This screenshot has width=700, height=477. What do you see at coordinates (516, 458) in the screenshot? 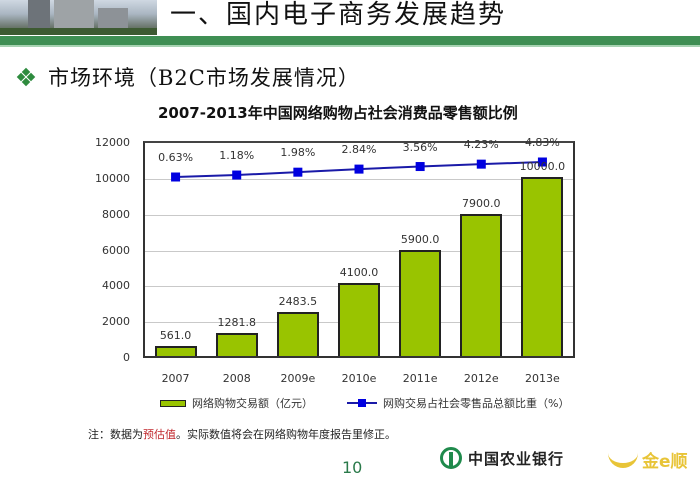
I see `bank-name: 中国农业银行` at bounding box center [516, 458].